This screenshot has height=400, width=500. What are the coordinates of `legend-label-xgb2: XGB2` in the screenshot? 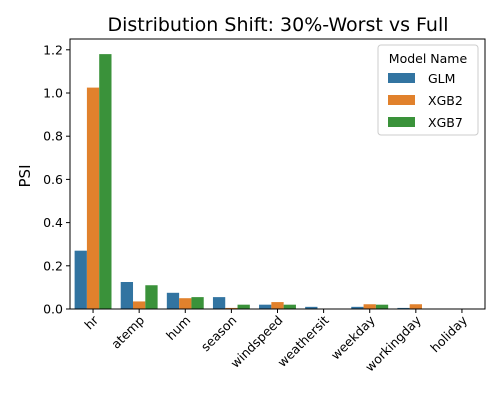 It's located at (445, 100).